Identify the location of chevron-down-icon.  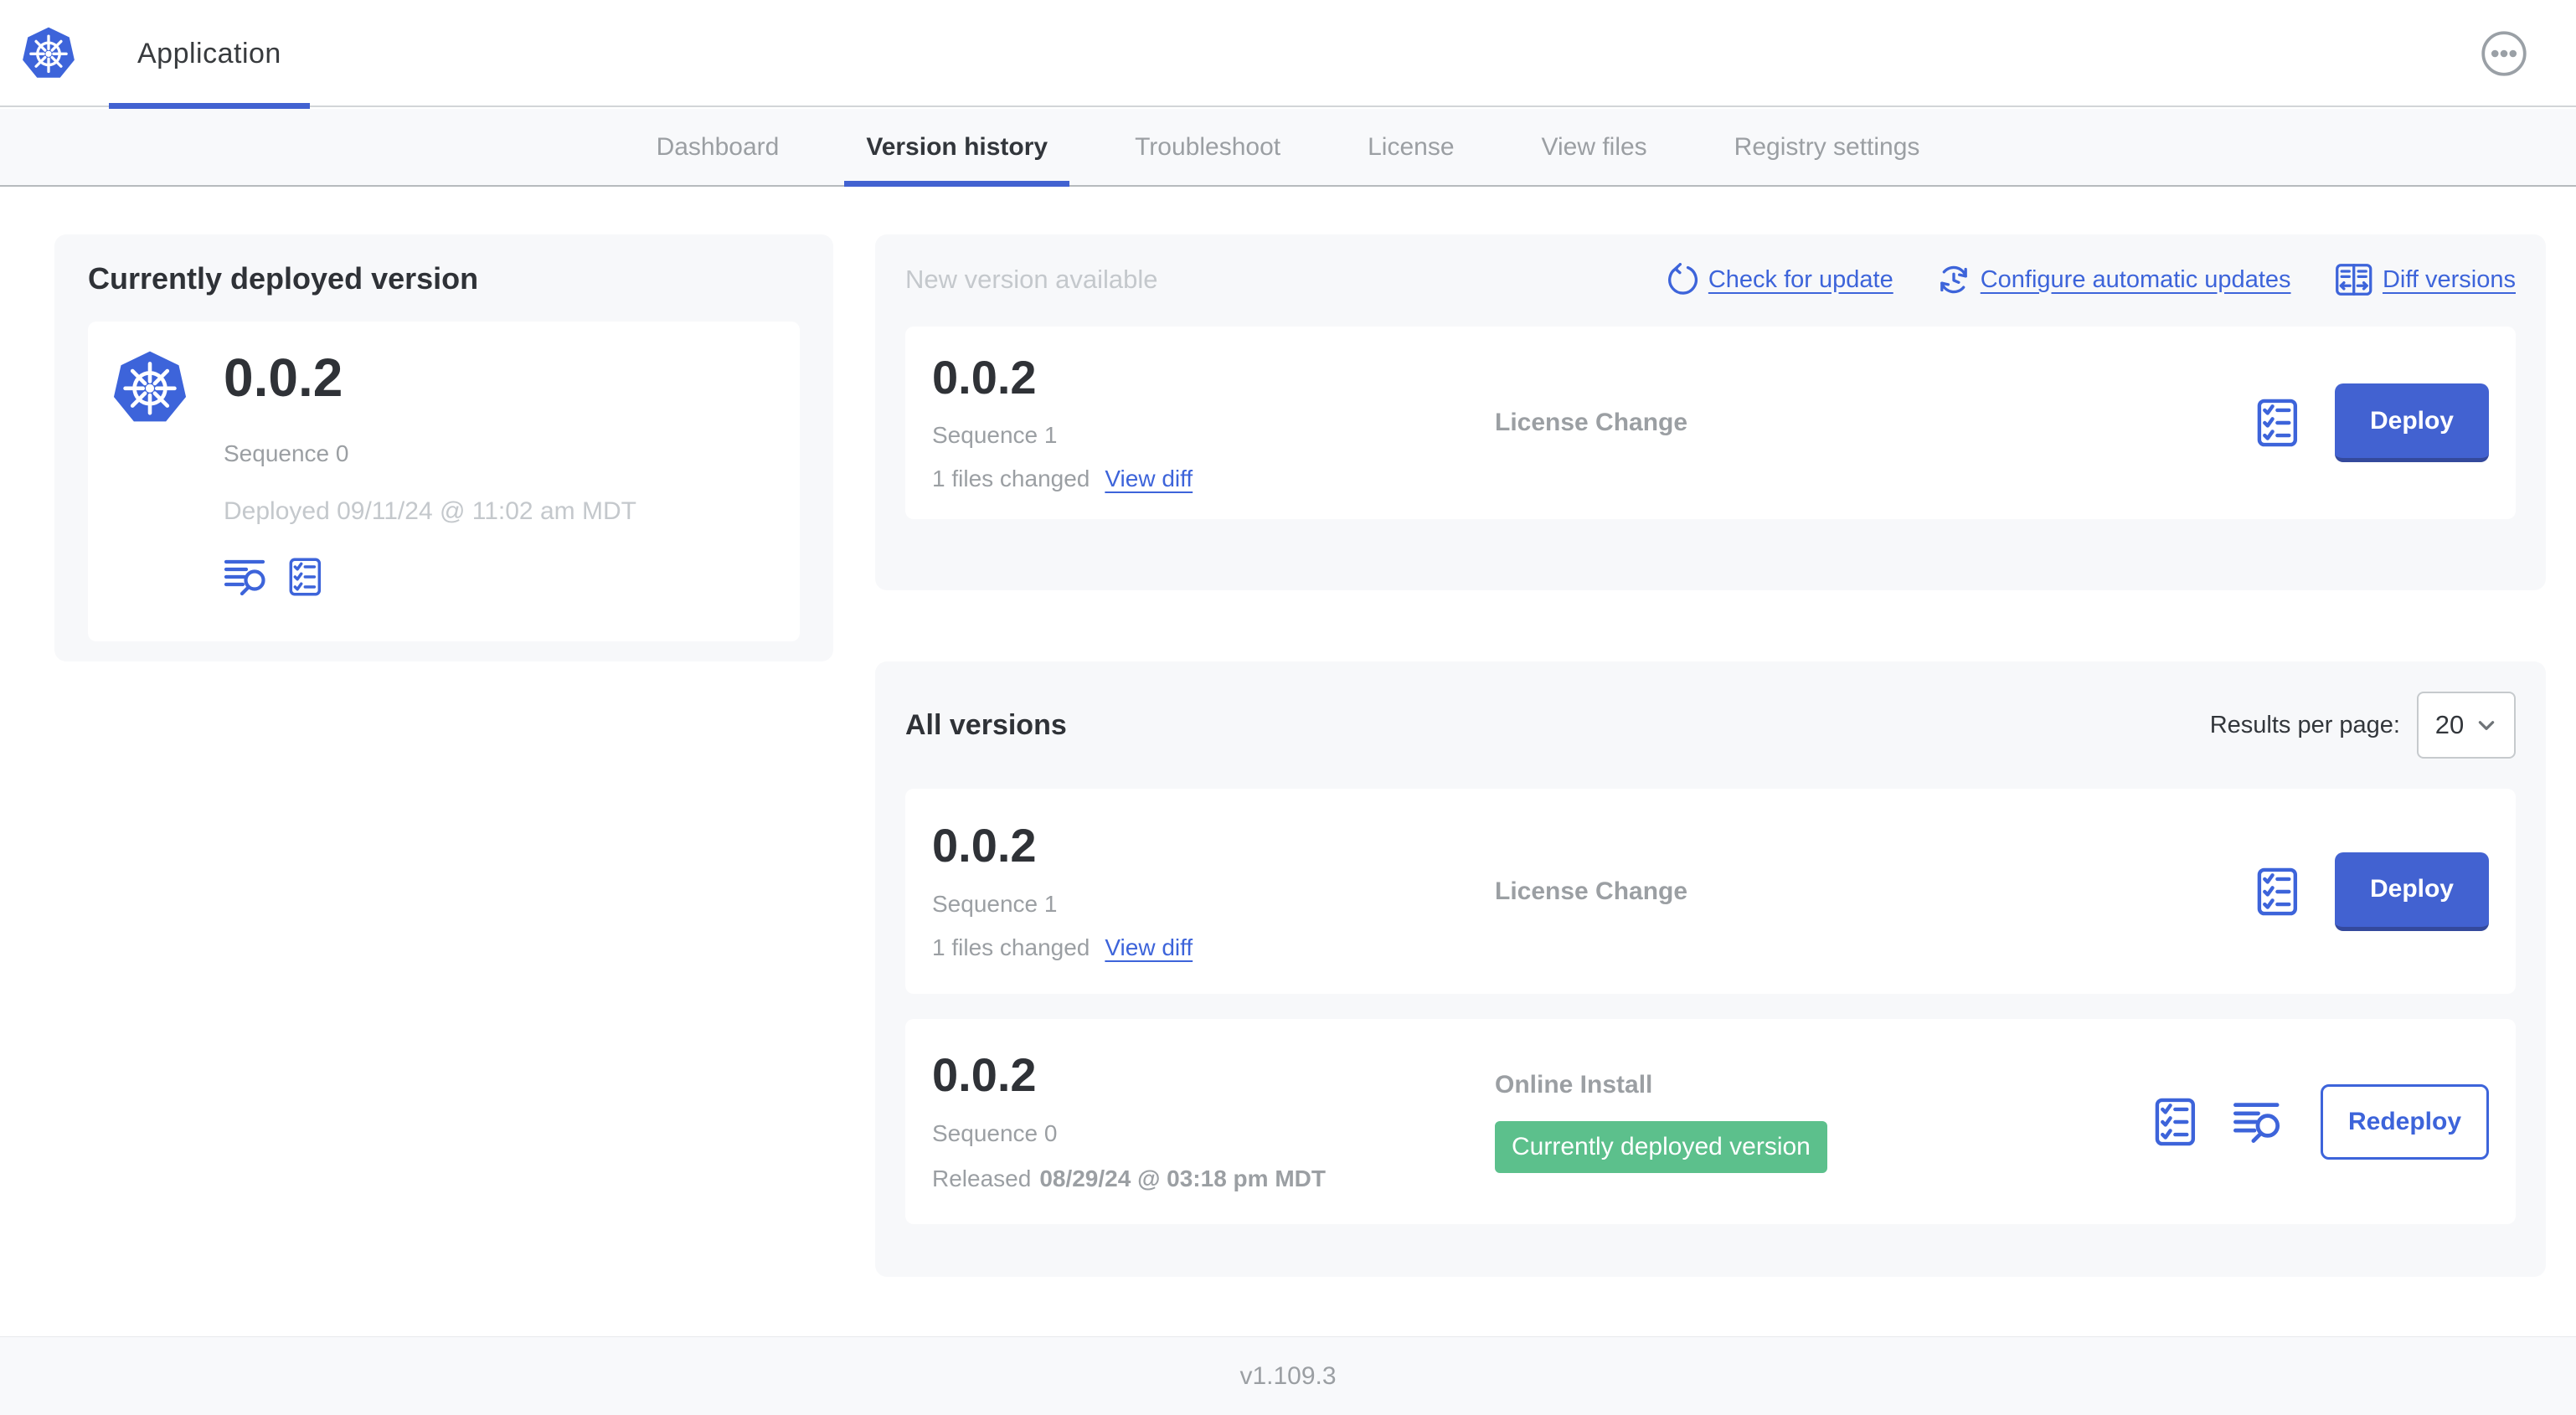
(2487, 725).